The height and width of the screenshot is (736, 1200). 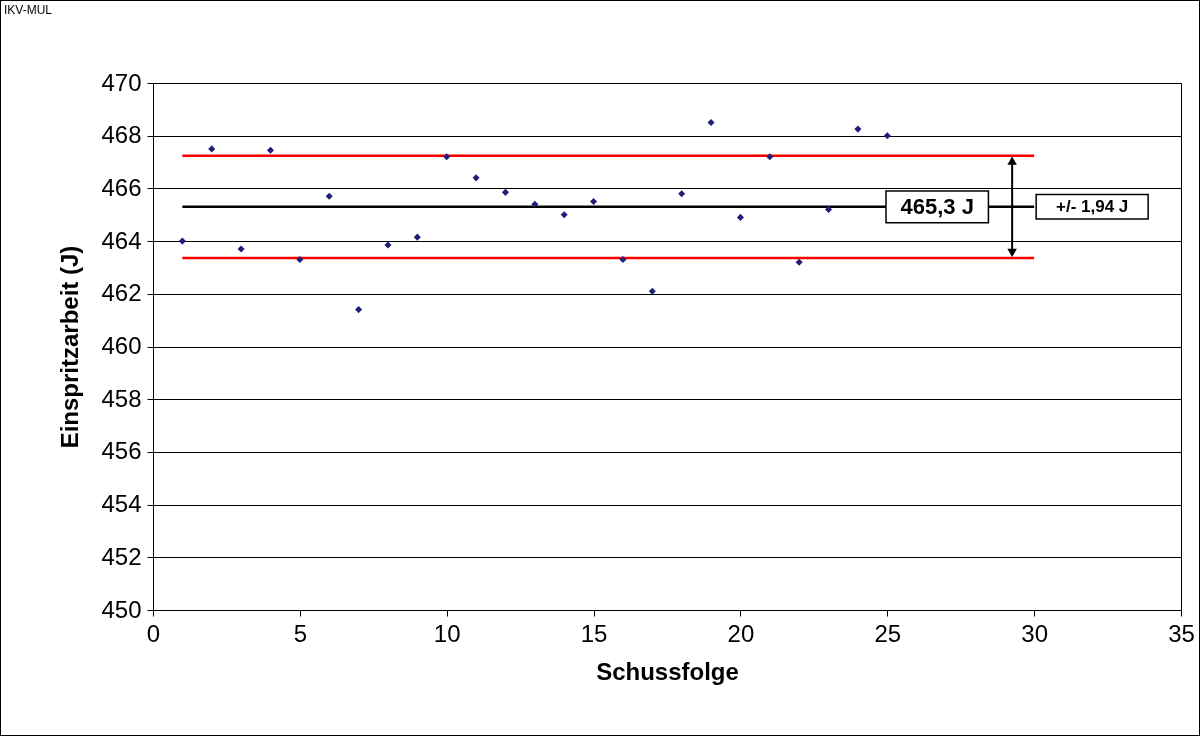 What do you see at coordinates (153, 633) in the screenshot?
I see `x-tick-label: 0` at bounding box center [153, 633].